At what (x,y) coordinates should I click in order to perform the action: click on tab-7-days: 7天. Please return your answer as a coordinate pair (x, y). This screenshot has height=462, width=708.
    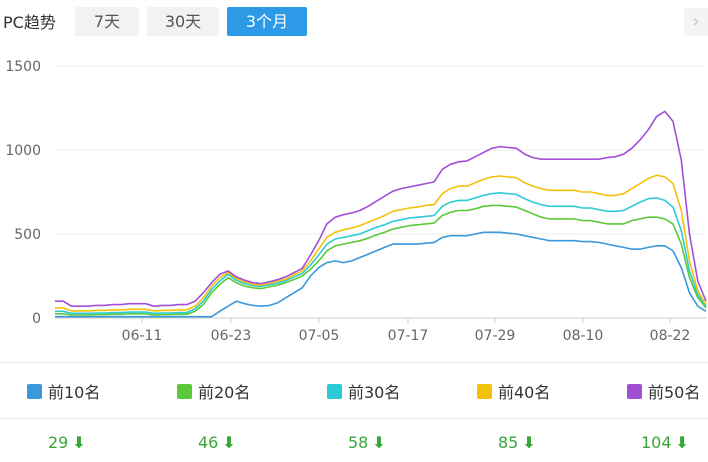
    Looking at the image, I should click on (107, 21).